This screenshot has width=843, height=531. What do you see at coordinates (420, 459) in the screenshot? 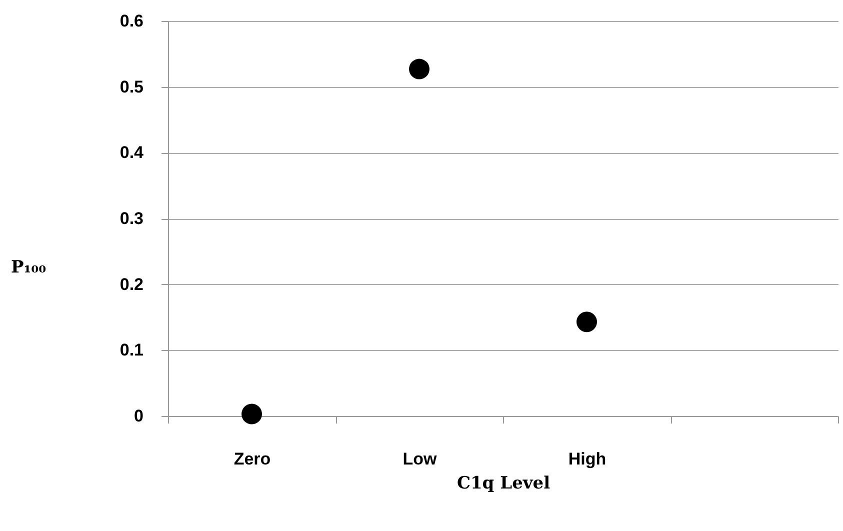
I see `x-tick-label: Low` at bounding box center [420, 459].